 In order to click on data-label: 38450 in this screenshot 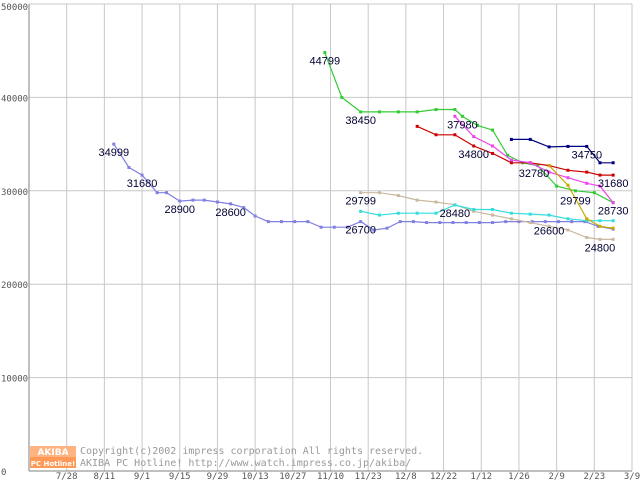, I will do `click(360, 121)`.